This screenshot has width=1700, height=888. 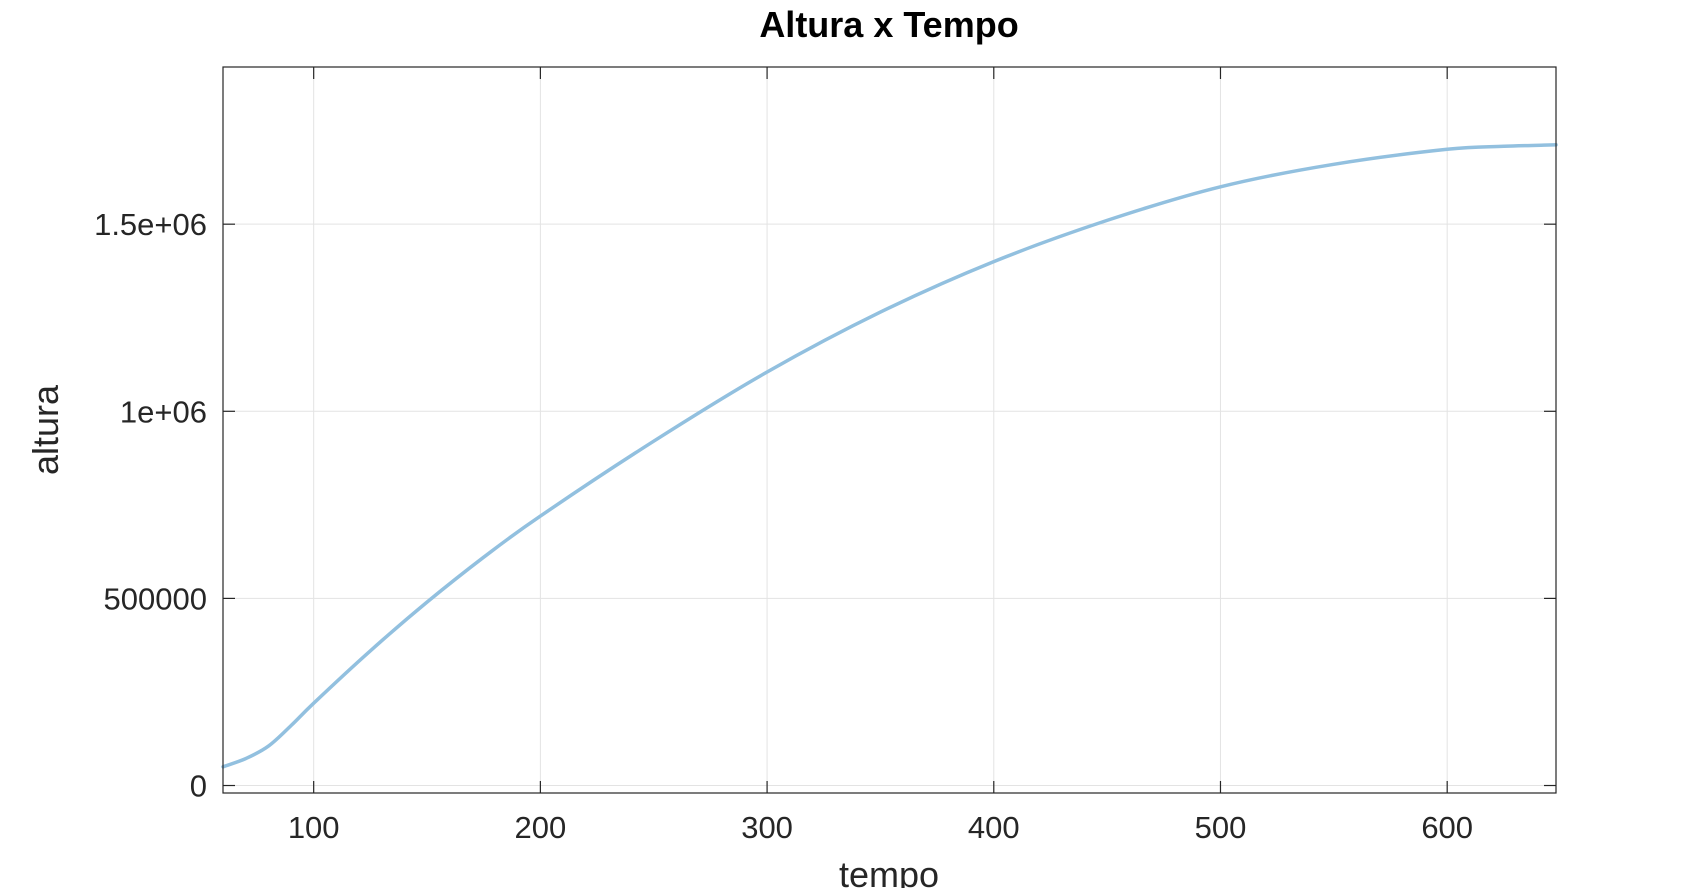 What do you see at coordinates (889, 871) in the screenshot?
I see `x-axis-label: tempo` at bounding box center [889, 871].